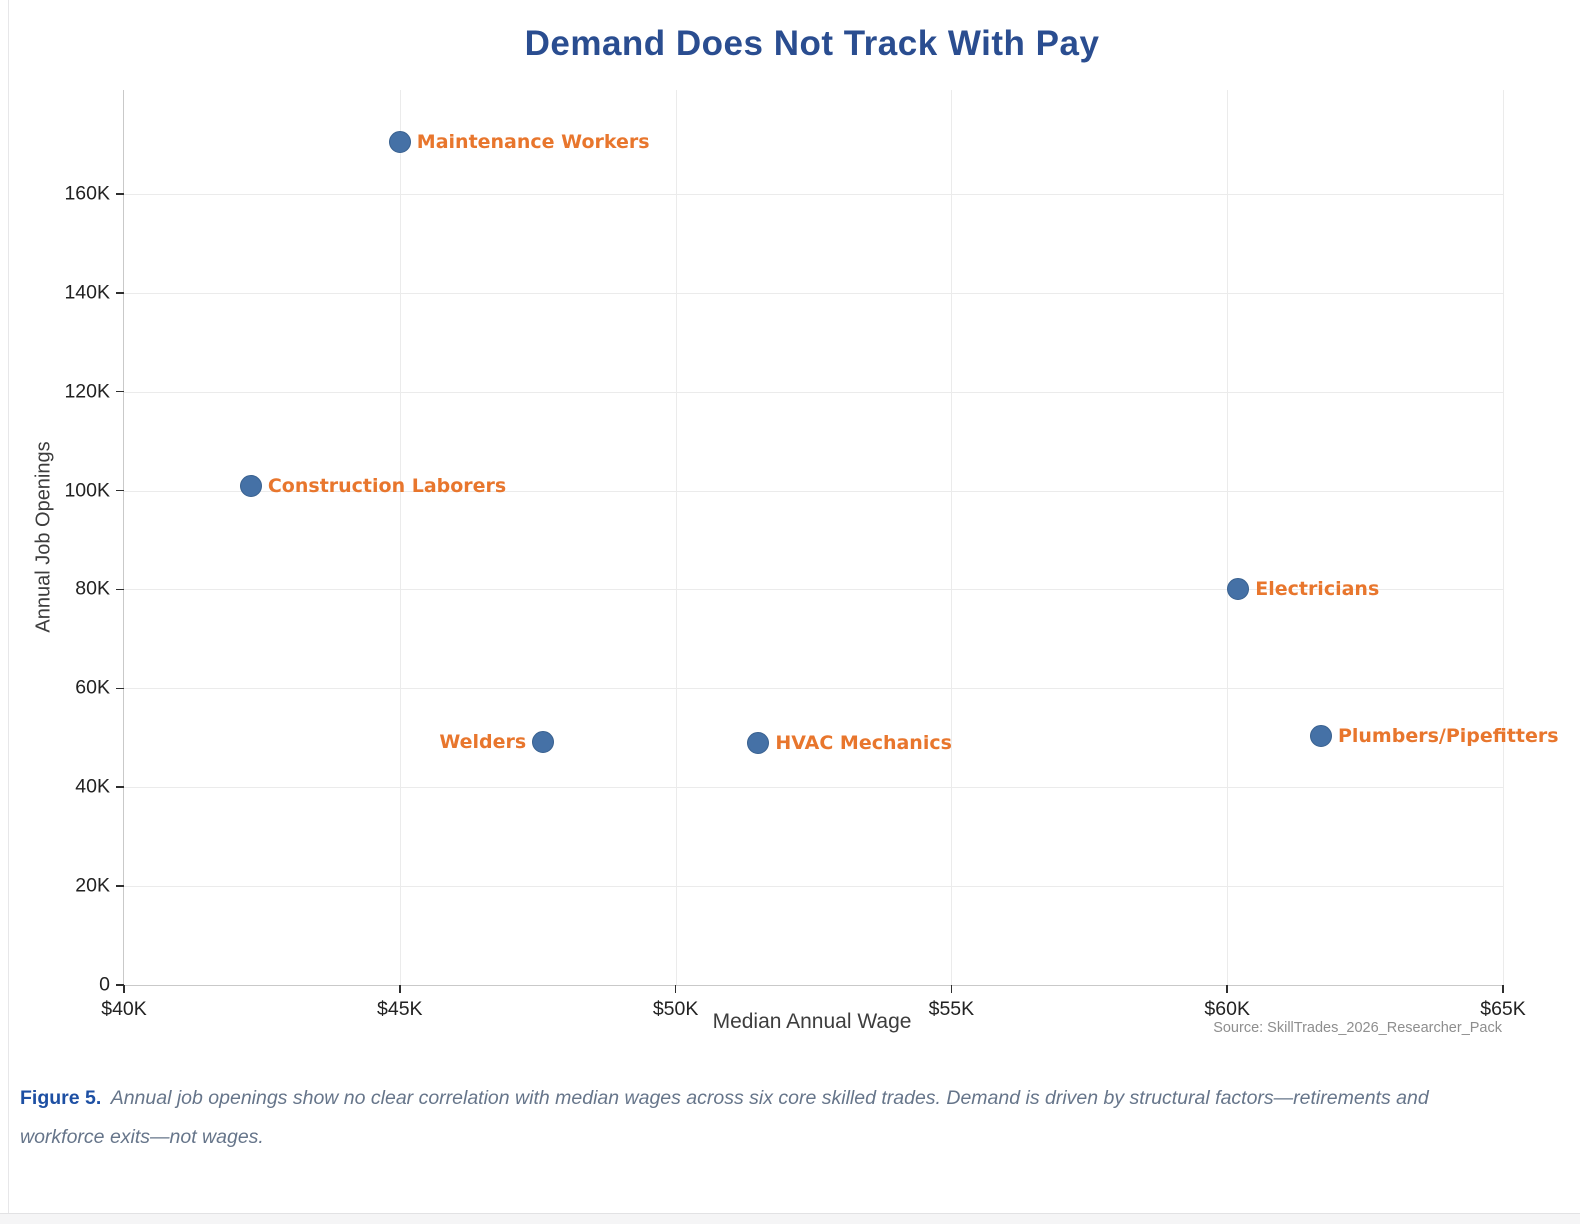 The image size is (1580, 1224). What do you see at coordinates (675, 1009) in the screenshot?
I see `x-tick-label: $50K` at bounding box center [675, 1009].